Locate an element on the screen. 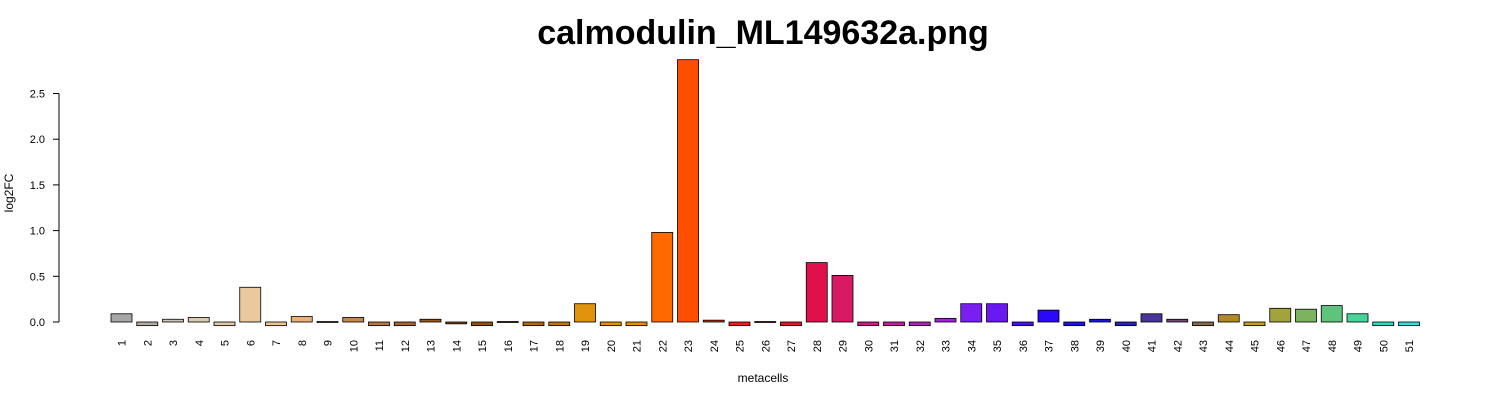 The height and width of the screenshot is (400, 1500). x-tick-label: 21 is located at coordinates (638, 346).